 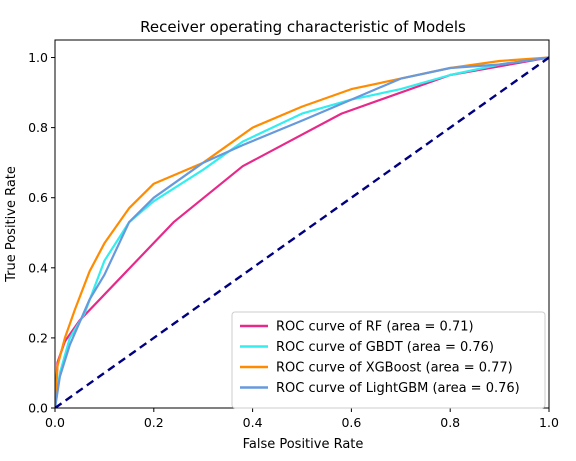 I want to click on legend-box, so click(x=388, y=360).